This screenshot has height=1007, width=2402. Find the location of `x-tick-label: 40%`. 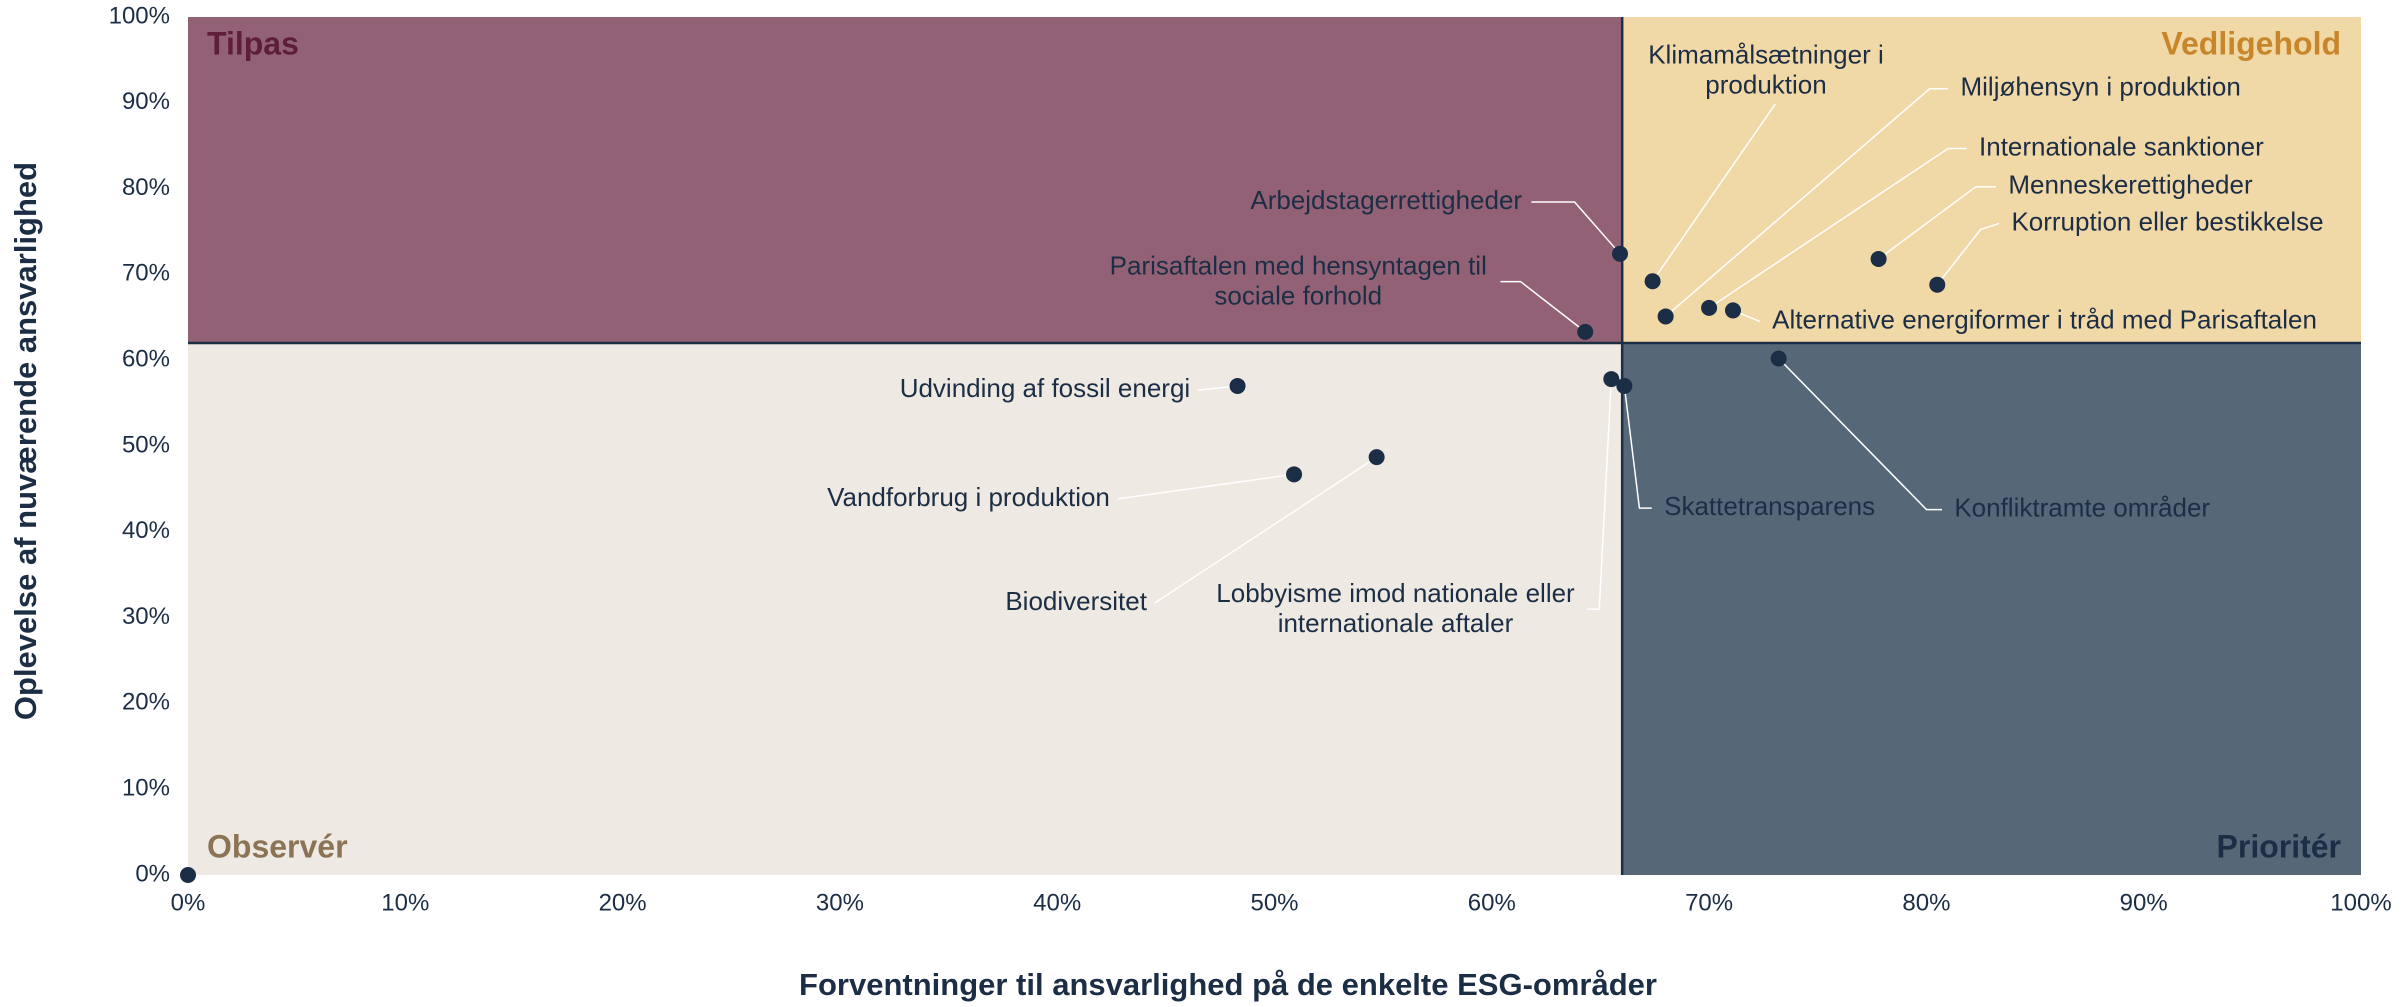

x-tick-label: 40% is located at coordinates (1057, 902).